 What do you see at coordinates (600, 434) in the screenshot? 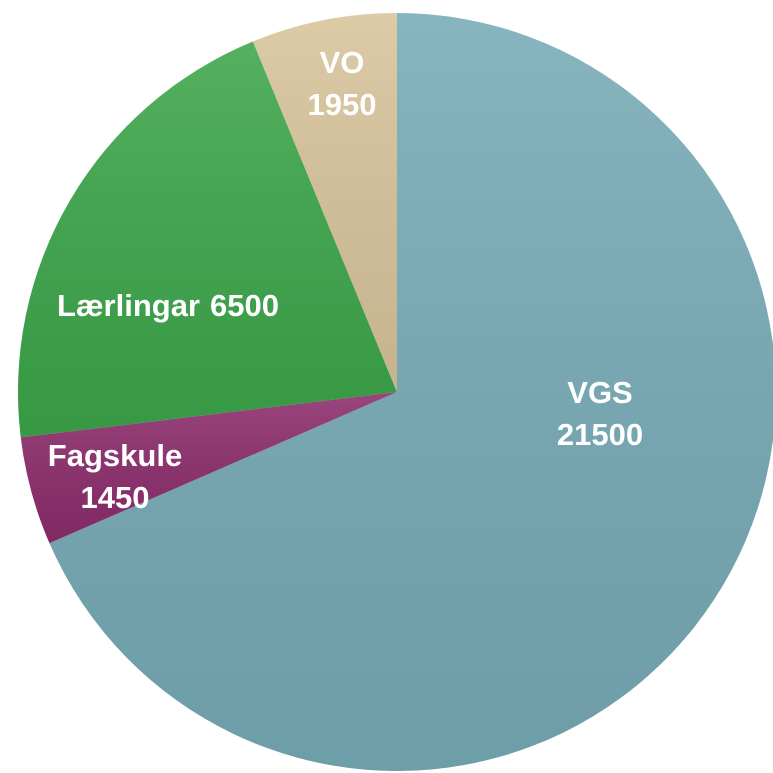
I see `value-label: 21500` at bounding box center [600, 434].